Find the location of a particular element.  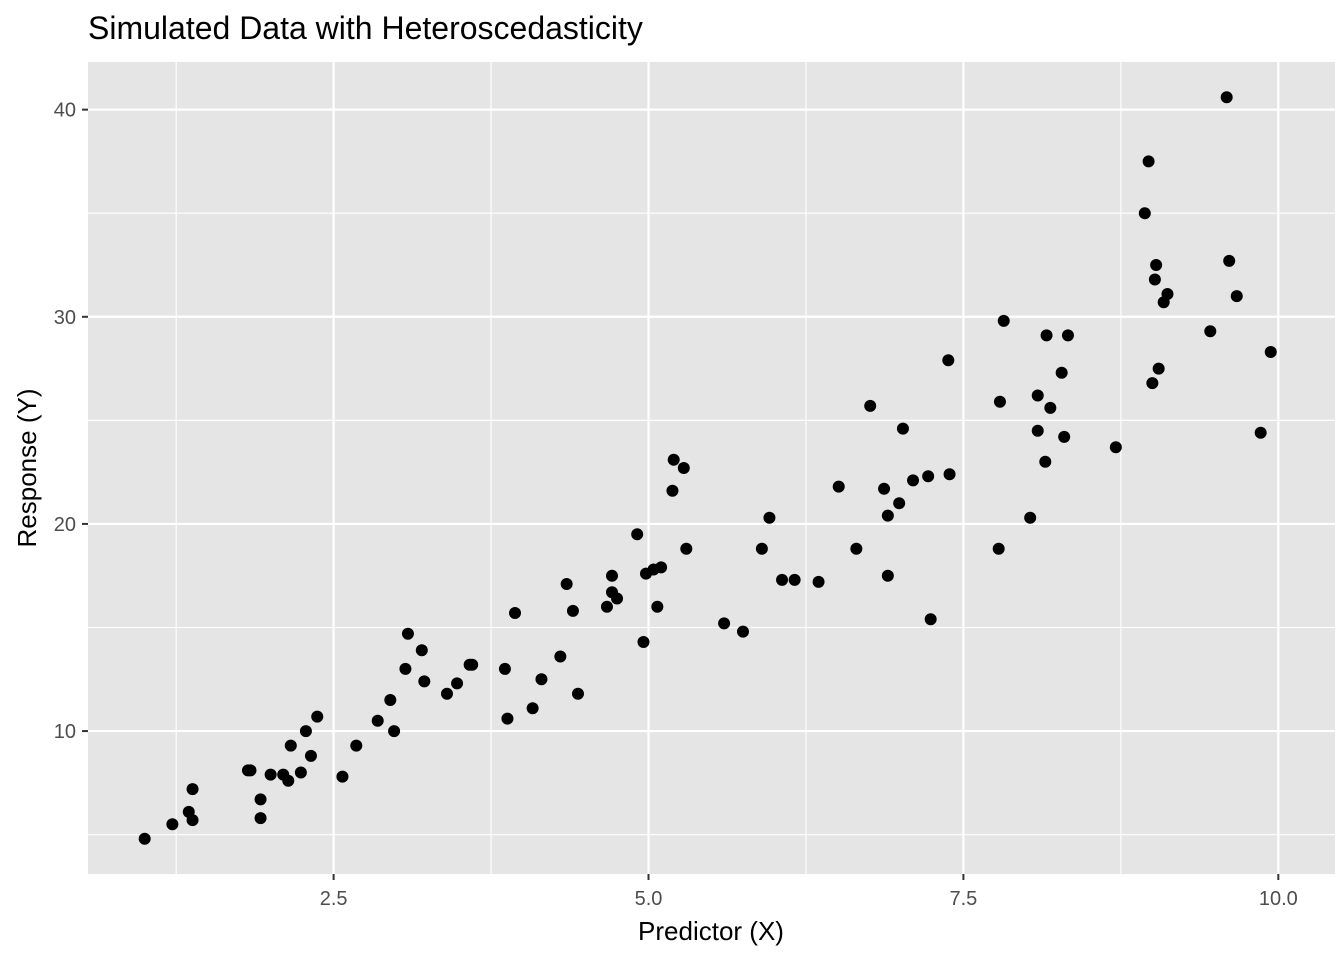

x-tick-label: 10.0 is located at coordinates (1278, 899).